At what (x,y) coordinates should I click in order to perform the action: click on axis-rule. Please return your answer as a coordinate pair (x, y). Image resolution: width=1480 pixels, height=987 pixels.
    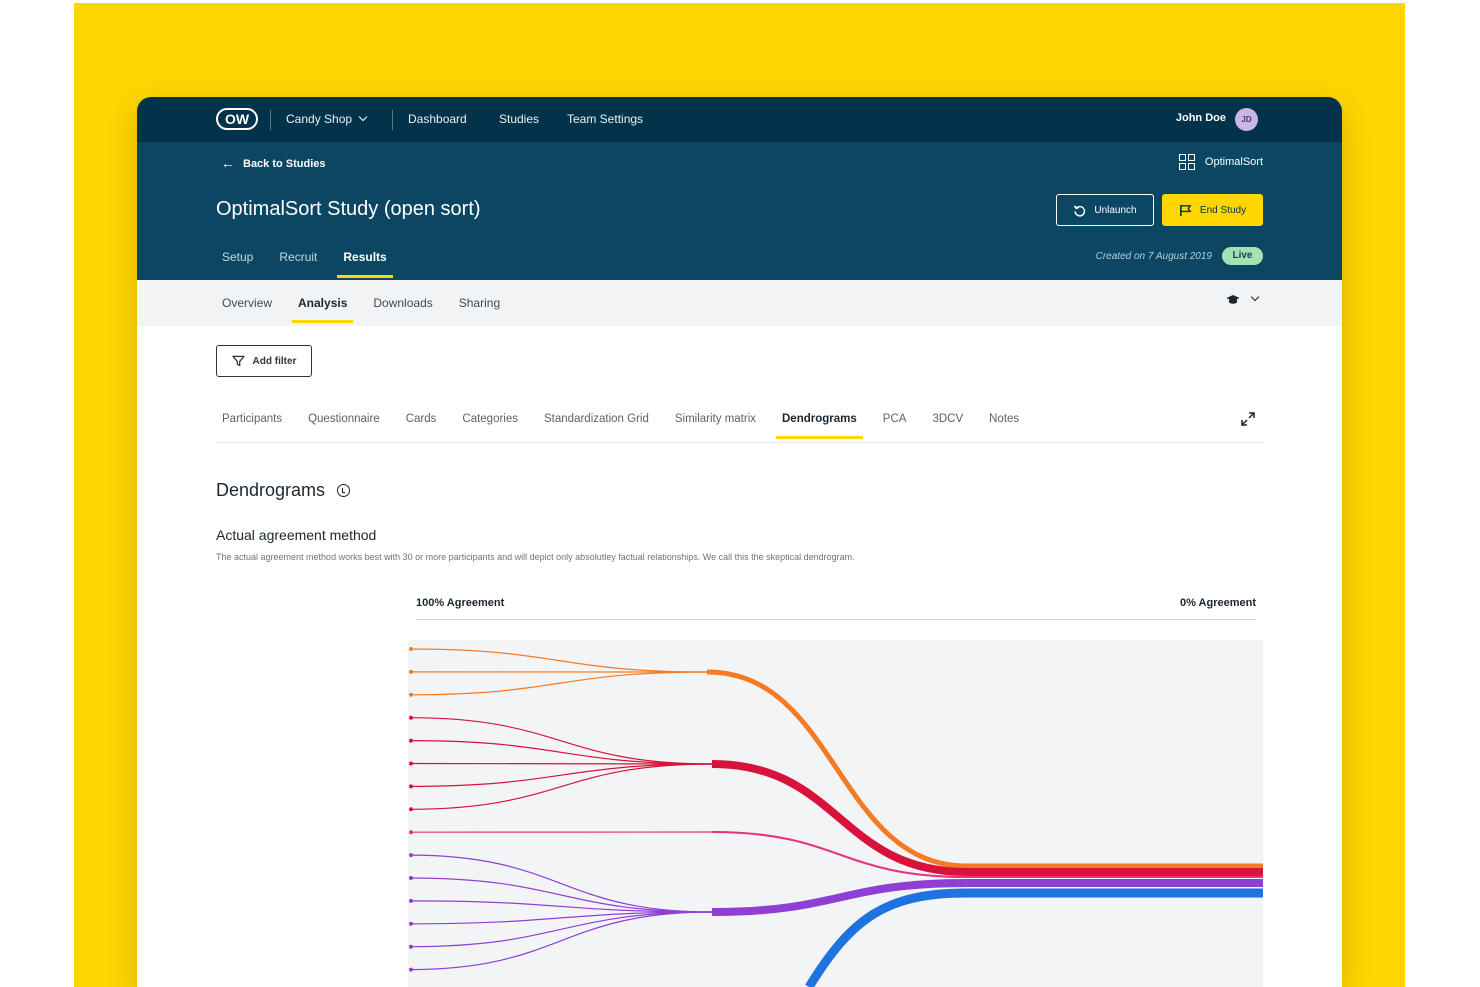
    Looking at the image, I should click on (836, 619).